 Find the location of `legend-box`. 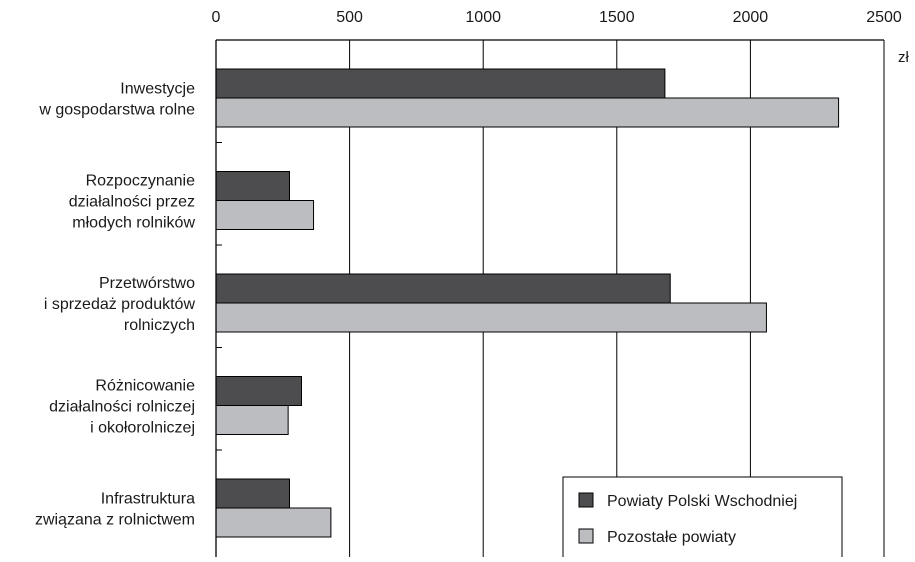

legend-box is located at coordinates (702, 518).